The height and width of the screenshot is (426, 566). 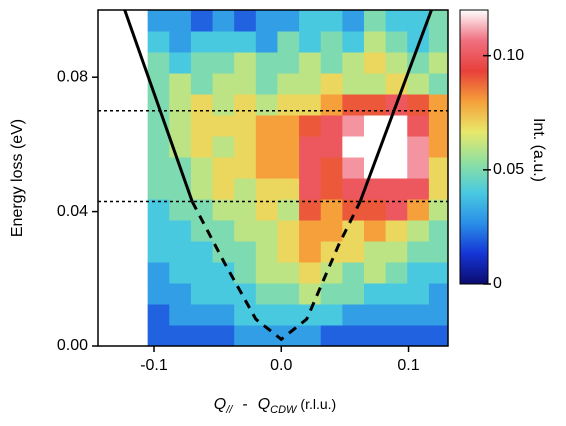 I want to click on x-axis-label: Q//- QCDW (r.l.u.), so click(x=275, y=406).